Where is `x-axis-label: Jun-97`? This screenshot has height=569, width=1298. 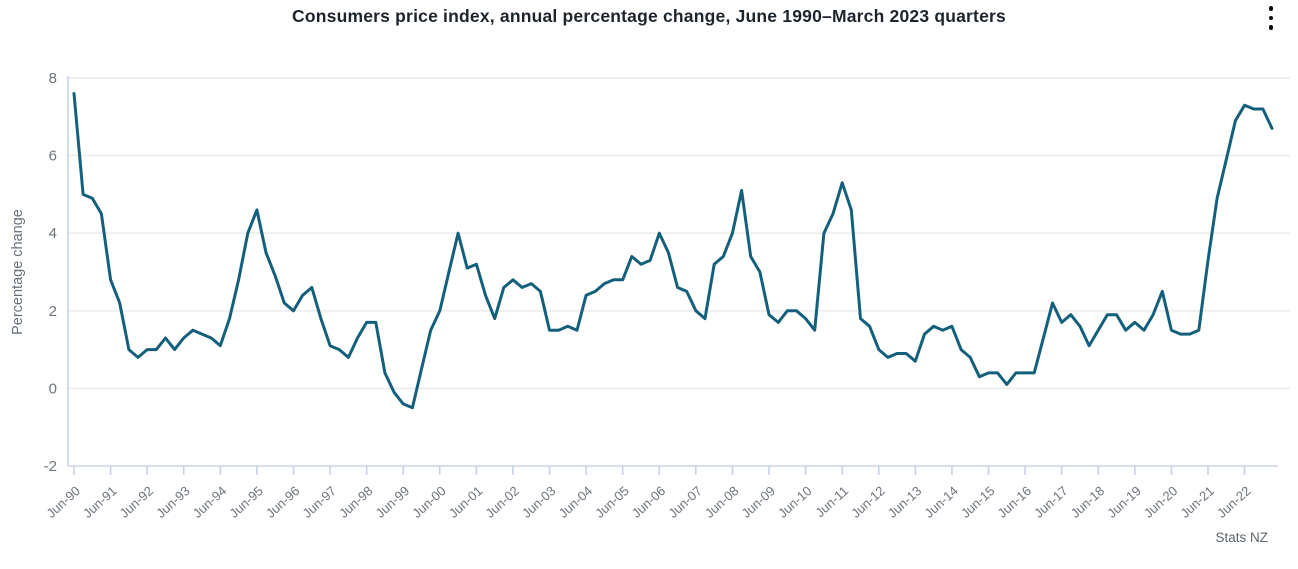 x-axis-label: Jun-97 is located at coordinates (319, 502).